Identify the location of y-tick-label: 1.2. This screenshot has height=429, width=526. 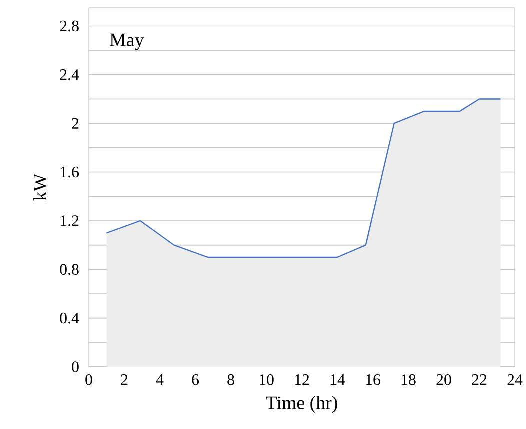
(69, 221).